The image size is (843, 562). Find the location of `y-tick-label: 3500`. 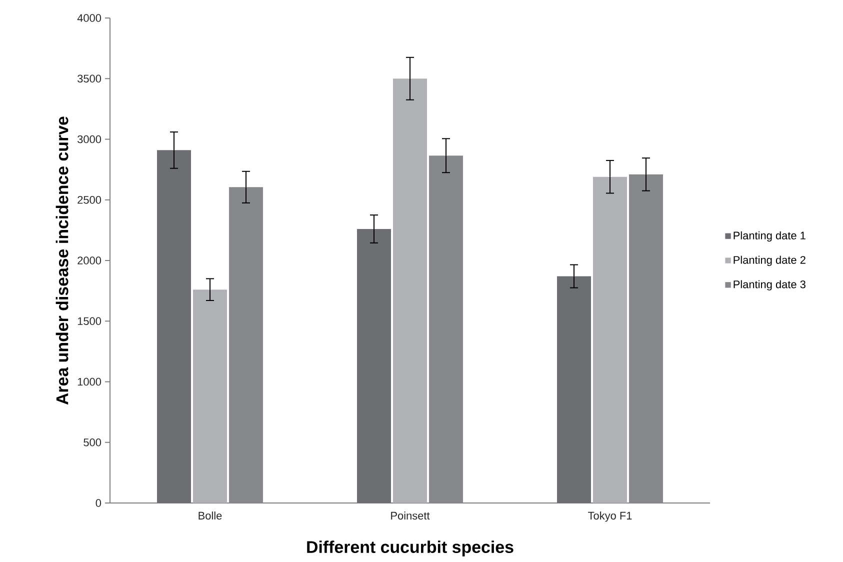

y-tick-label: 3500 is located at coordinates (90, 78).